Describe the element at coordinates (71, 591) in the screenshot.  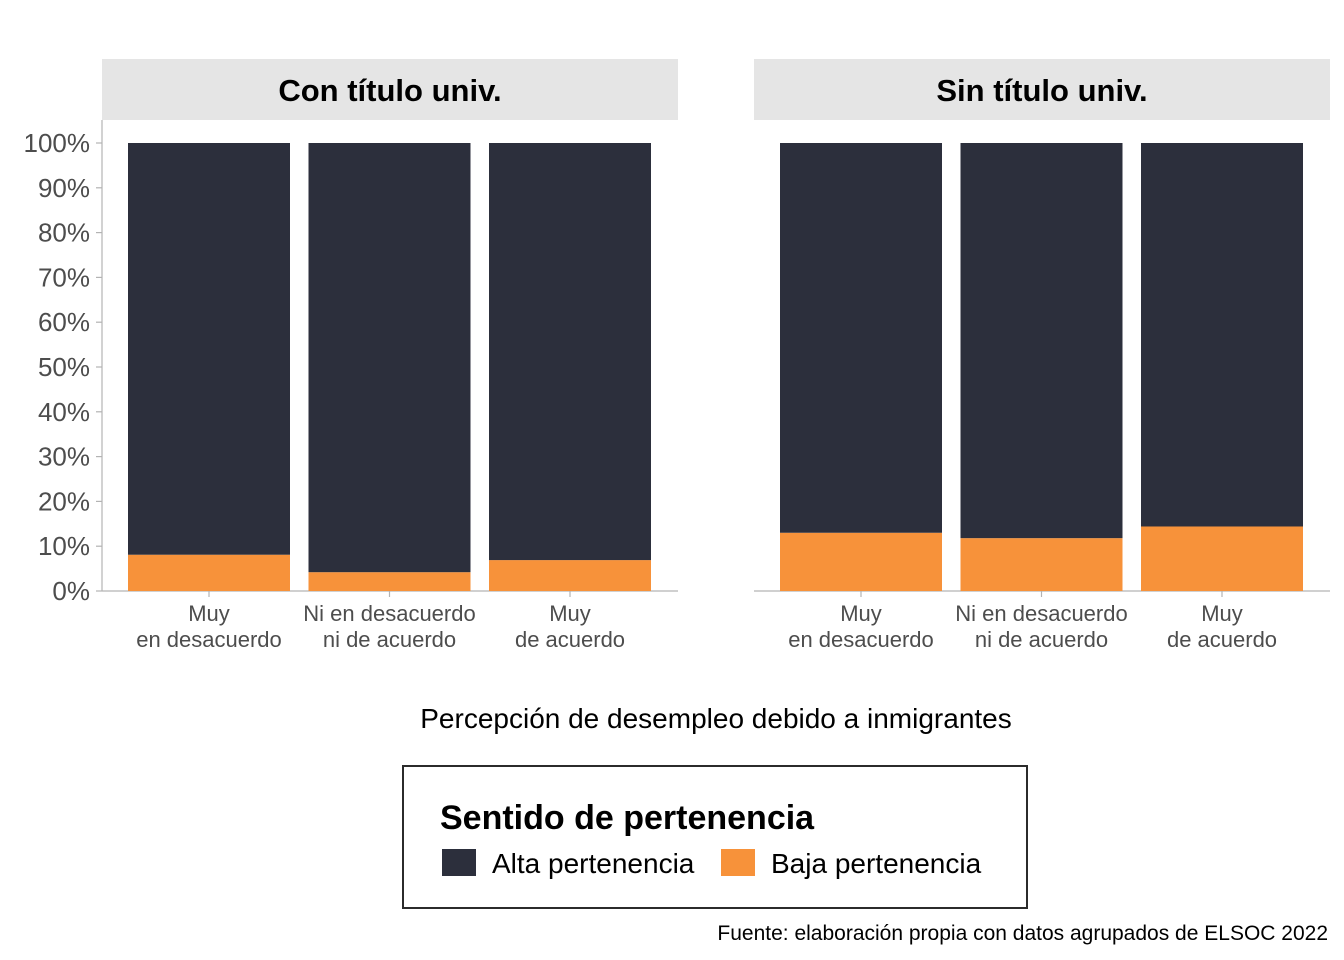
I see `y-tick-label: 0%` at that location.